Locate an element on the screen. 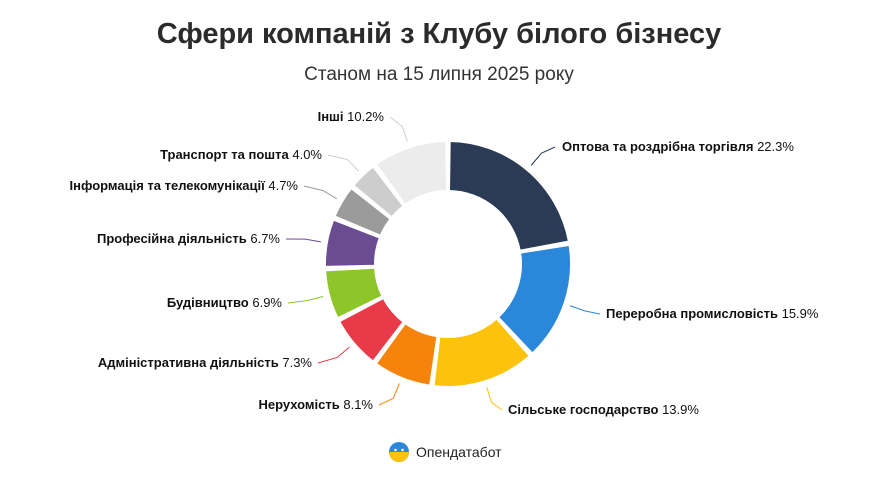  slice-label-4: Нерухомість 8.1% is located at coordinates (315, 404).